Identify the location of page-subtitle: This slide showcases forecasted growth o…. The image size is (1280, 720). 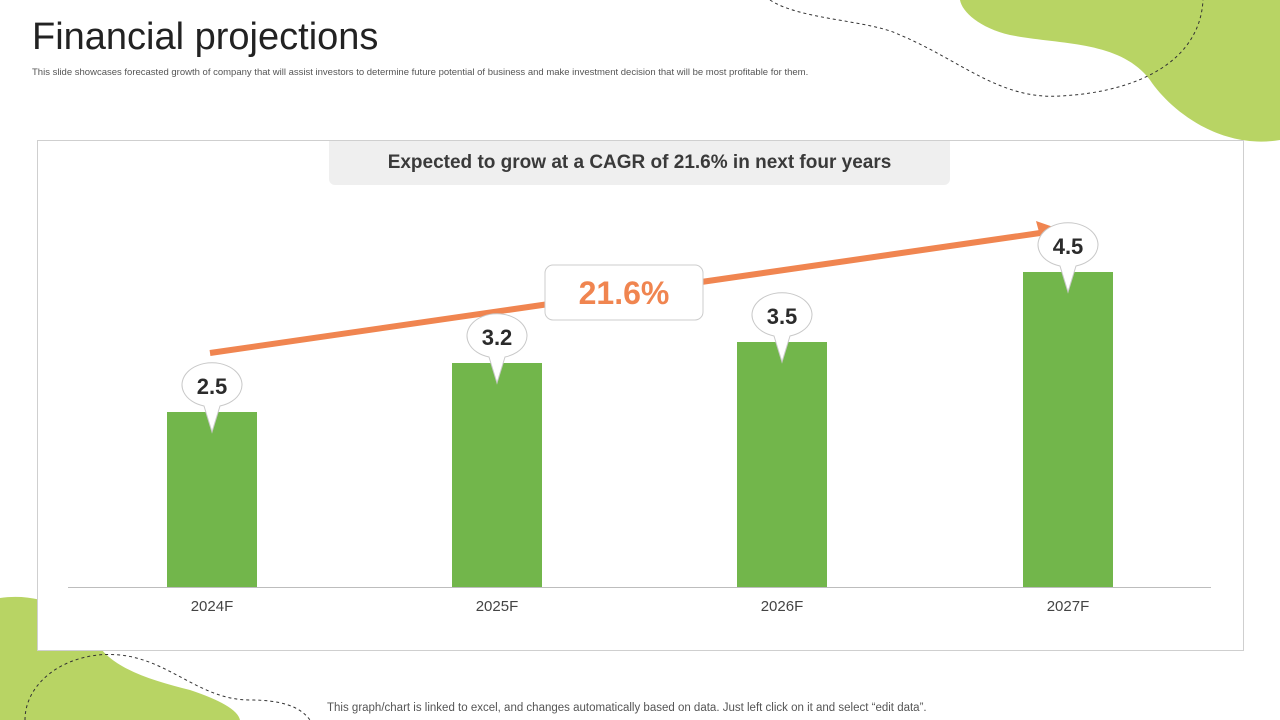
(420, 72).